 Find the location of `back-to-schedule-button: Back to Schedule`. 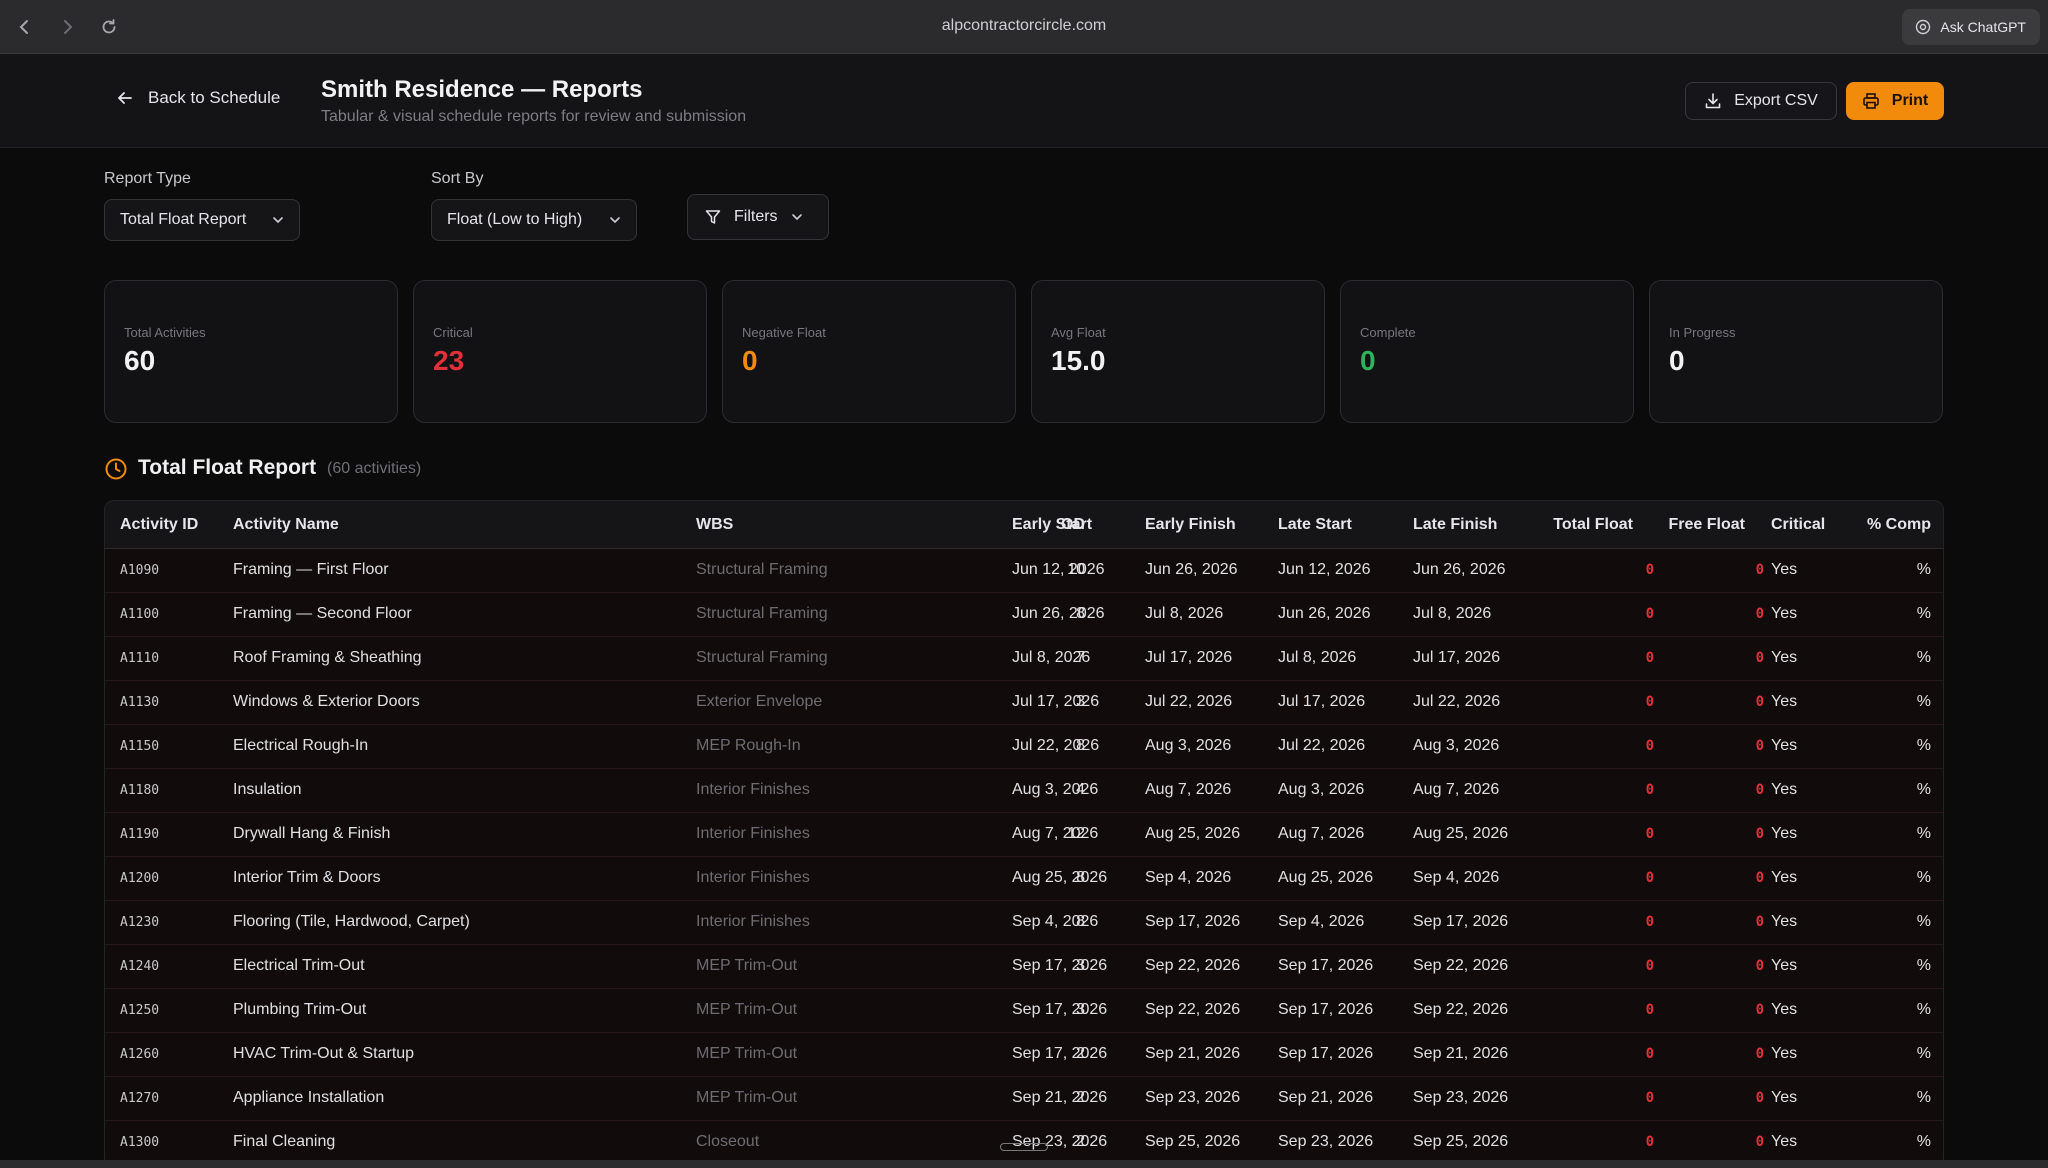

back-to-schedule-button: Back to Schedule is located at coordinates (198, 98).